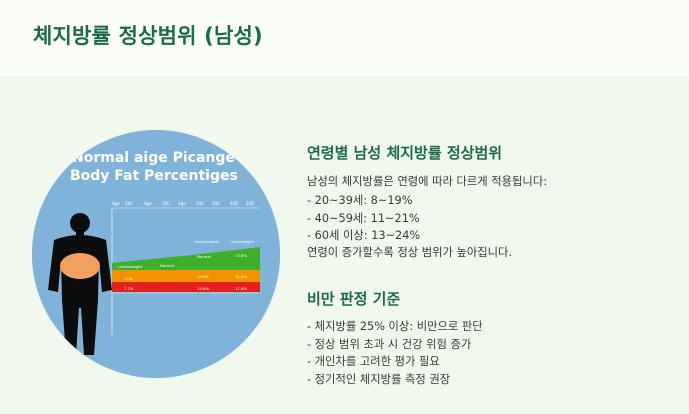  What do you see at coordinates (129, 288) in the screenshot?
I see `zone-value: 7.7%` at bounding box center [129, 288].